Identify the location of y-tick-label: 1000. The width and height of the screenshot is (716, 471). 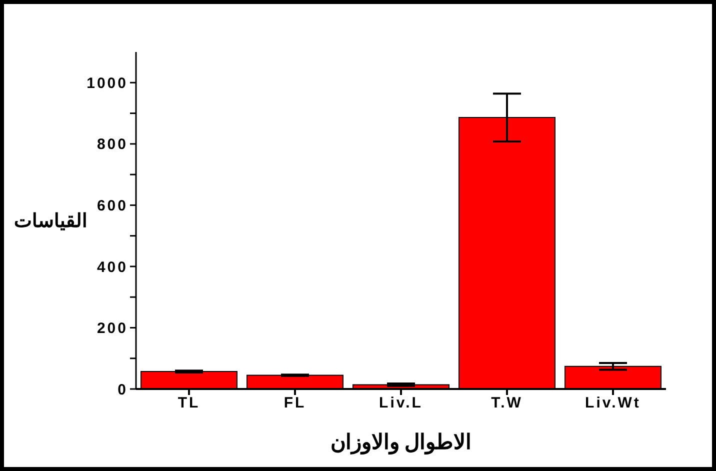
(107, 83).